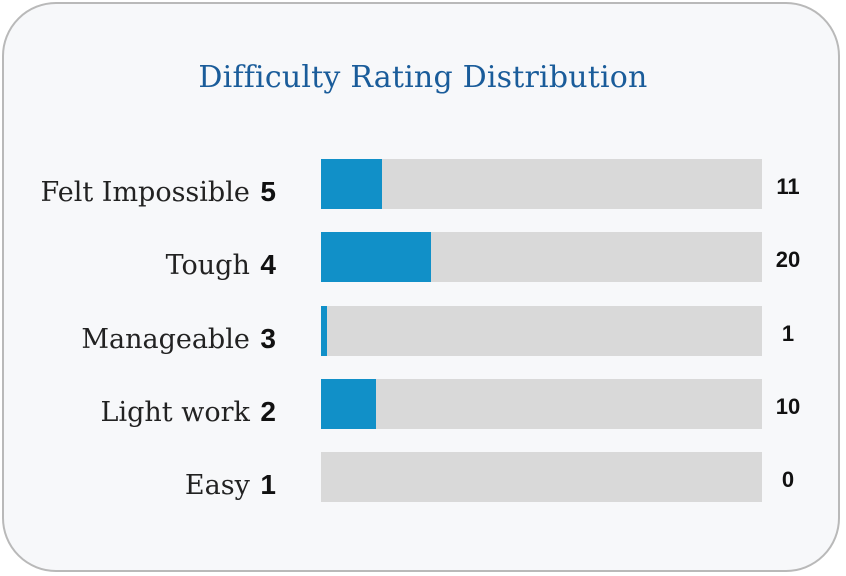  Describe the element at coordinates (788, 333) in the screenshot. I see `data-label: 1` at that location.